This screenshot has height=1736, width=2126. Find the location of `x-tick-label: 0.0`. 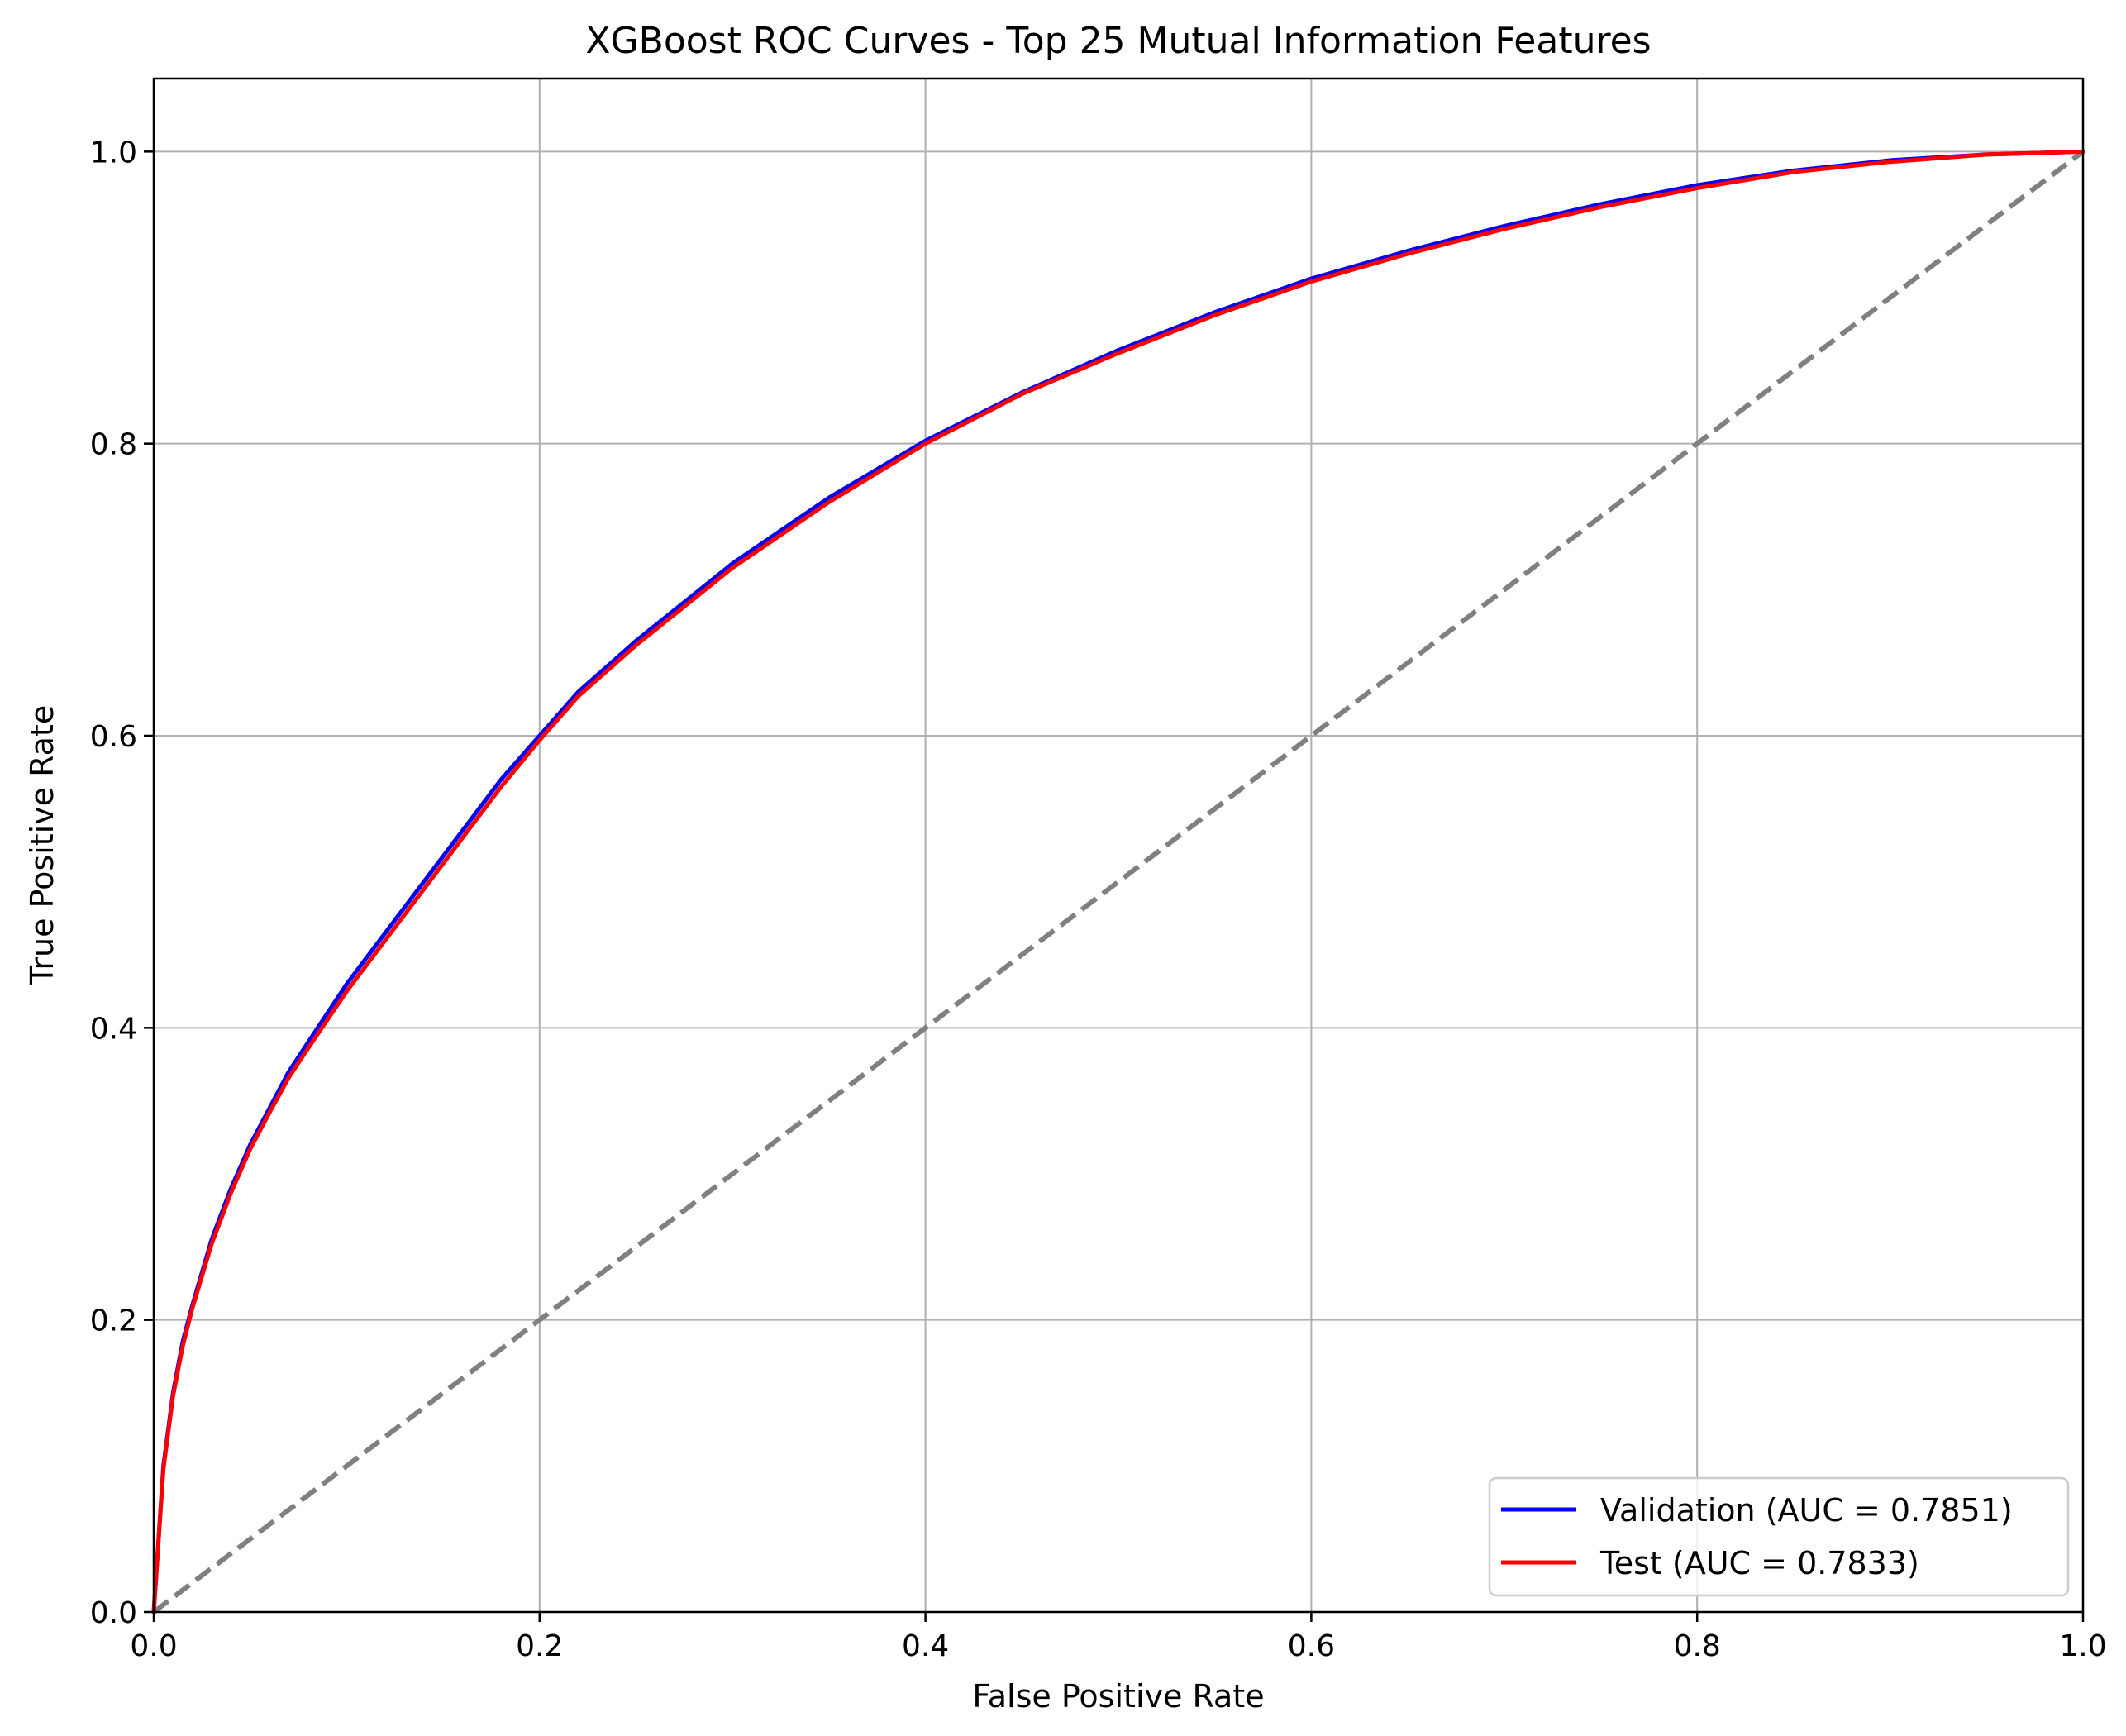

x-tick-label: 0.0 is located at coordinates (154, 1646).